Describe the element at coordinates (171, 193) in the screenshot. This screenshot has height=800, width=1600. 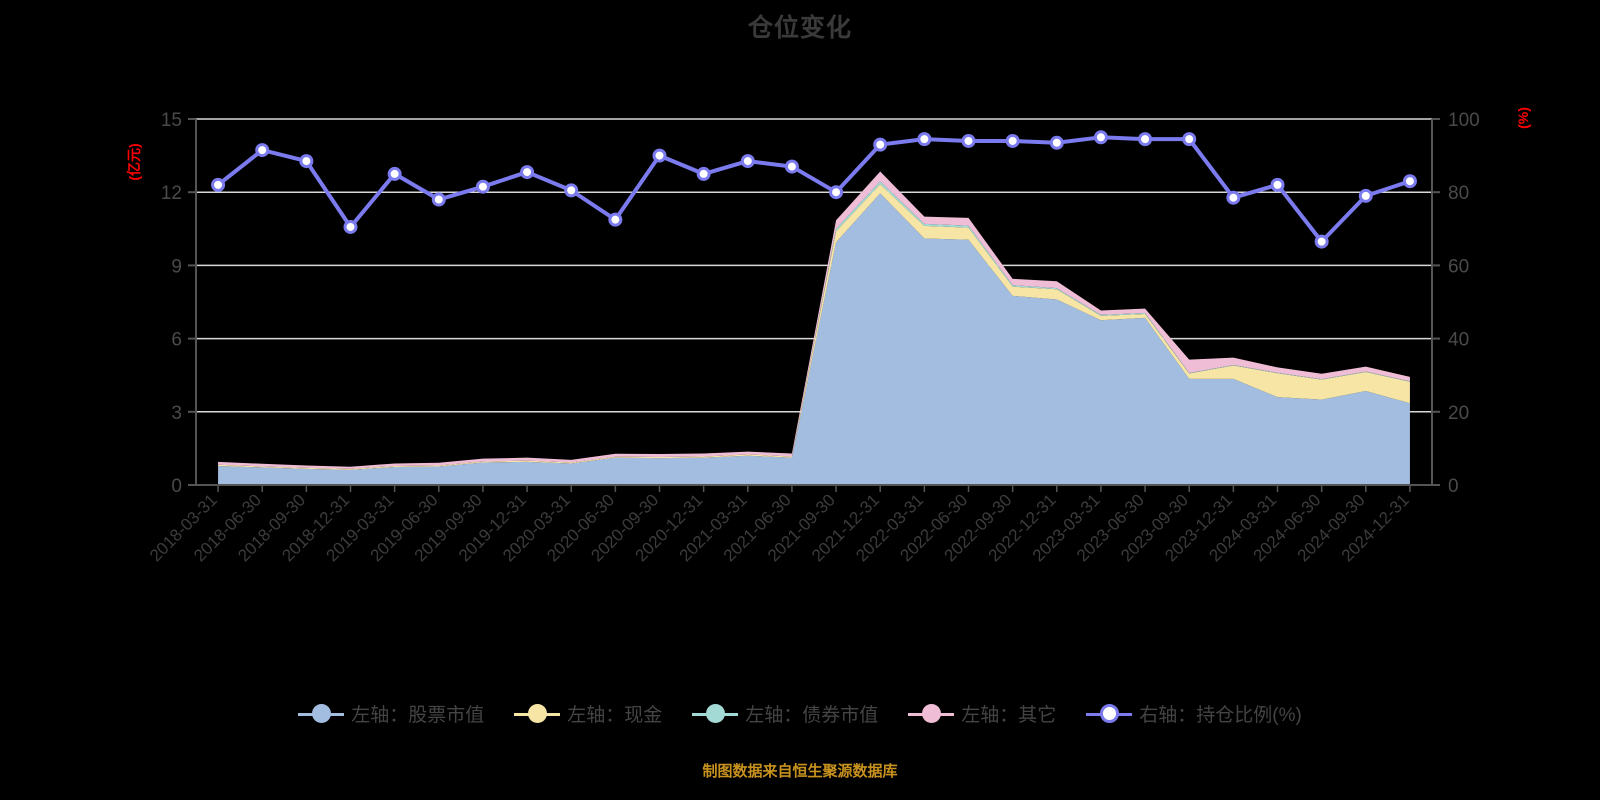
I see `left-axis-tick-label: 12` at that location.